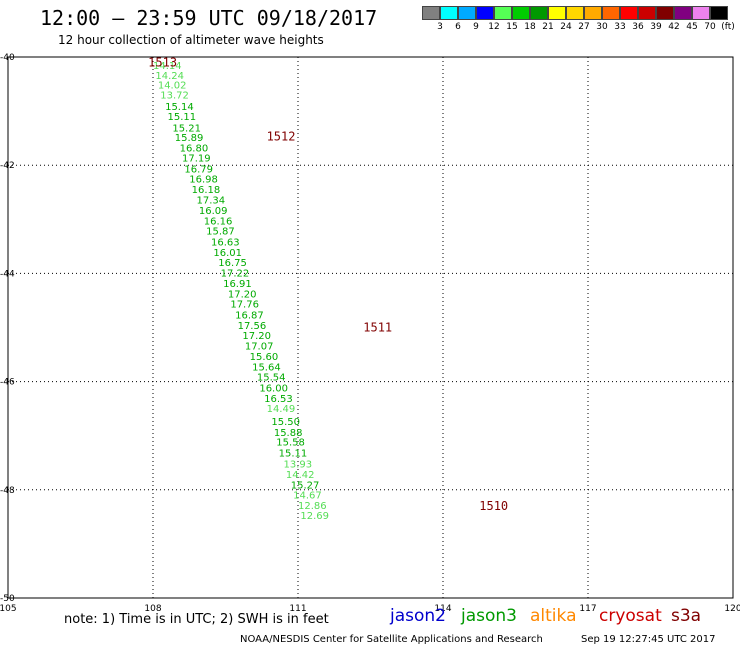  I want to click on swh-value-label: 17.22, so click(235, 273).